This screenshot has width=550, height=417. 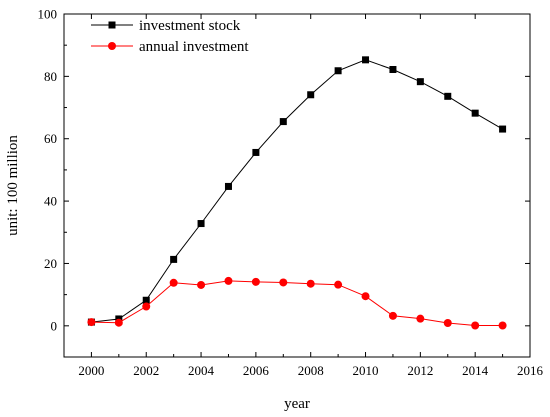 I want to click on y-tick-label: 80, so click(x=50, y=76).